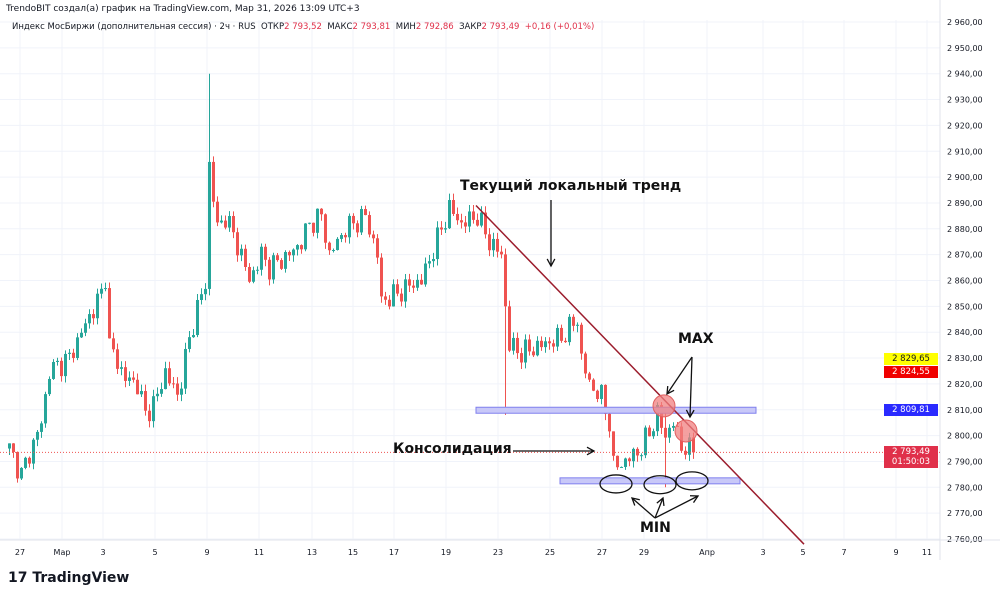 This screenshot has height=598, width=1000. I want to click on tradingview-logo: 𝟭𝟳 TradingView, so click(68, 578).